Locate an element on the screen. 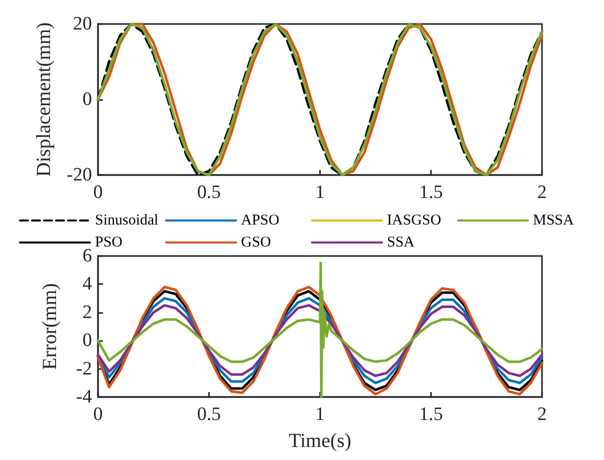 The image size is (604, 460). y-tick-label: 2 is located at coordinates (87, 312).